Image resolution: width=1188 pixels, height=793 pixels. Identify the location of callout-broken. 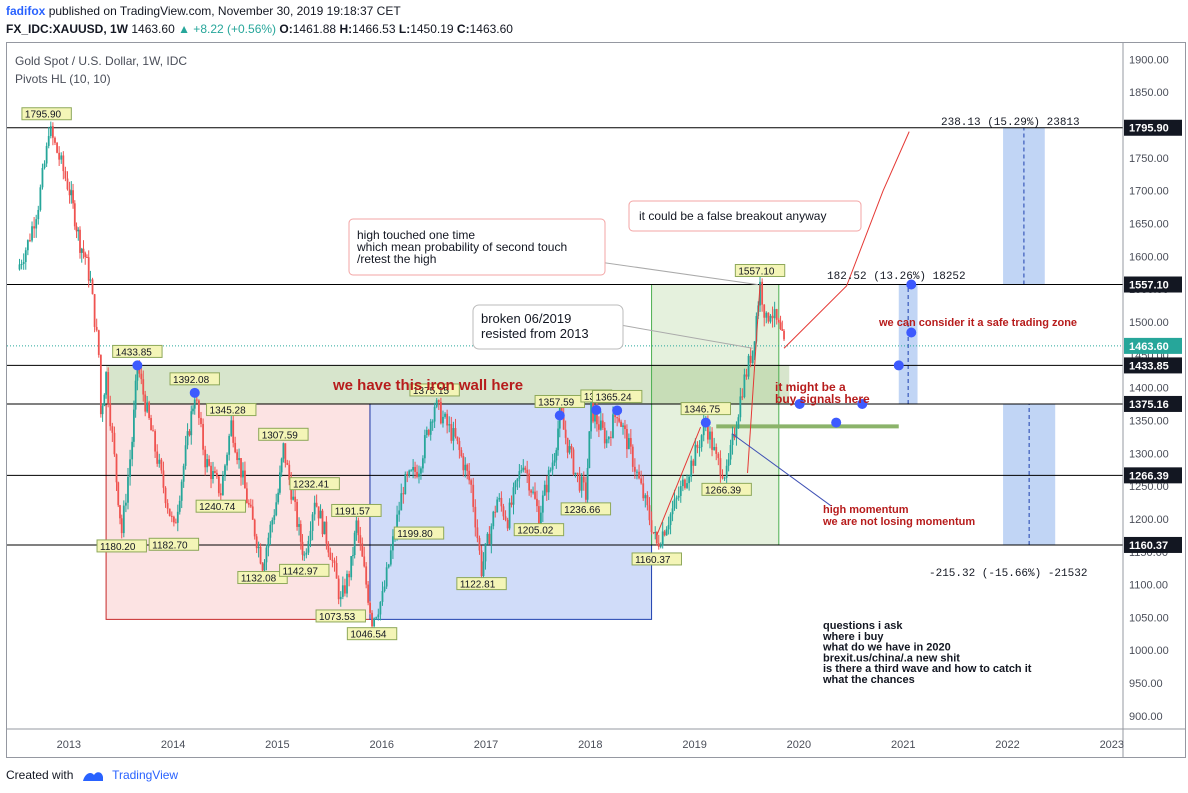
(548, 327).